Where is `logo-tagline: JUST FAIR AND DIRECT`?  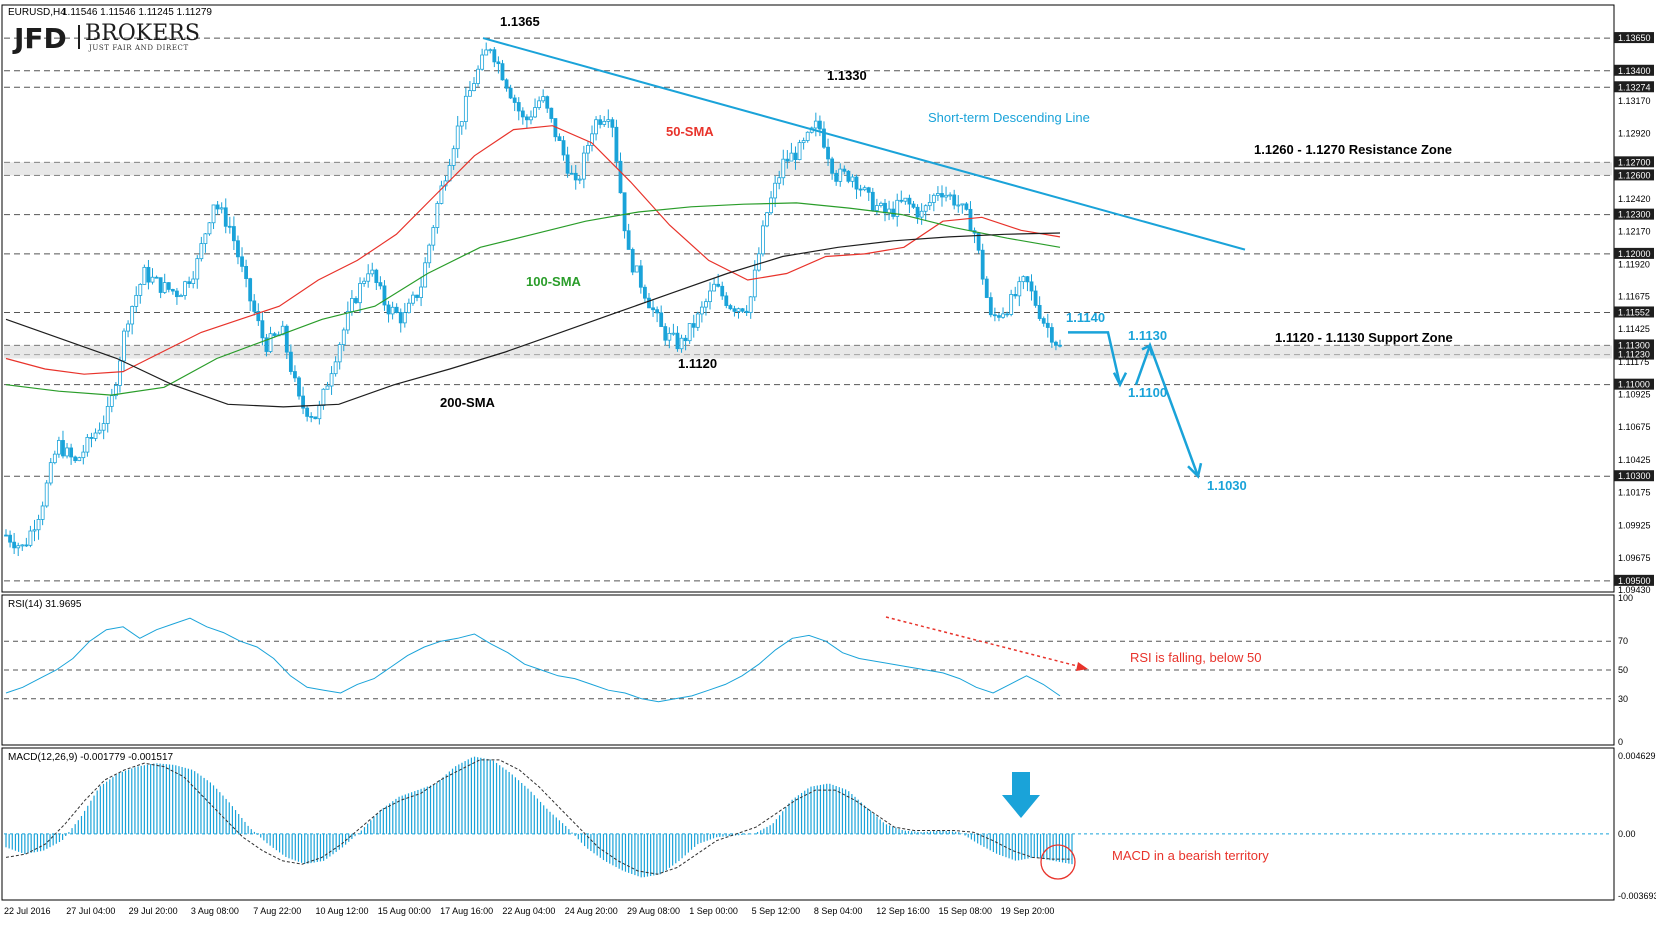
logo-tagline: JUST FAIR AND DIRECT is located at coordinates (138, 48).